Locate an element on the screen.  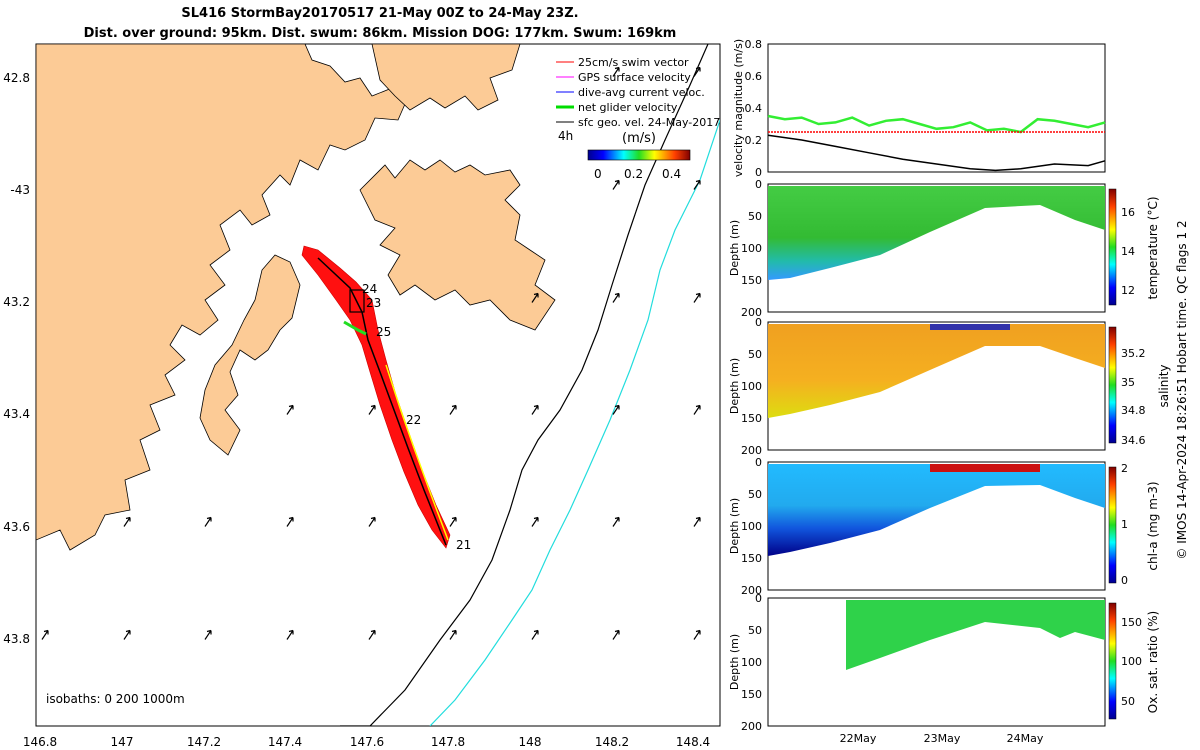
ox-ytick-2: 100 is located at coordinates (751, 662).